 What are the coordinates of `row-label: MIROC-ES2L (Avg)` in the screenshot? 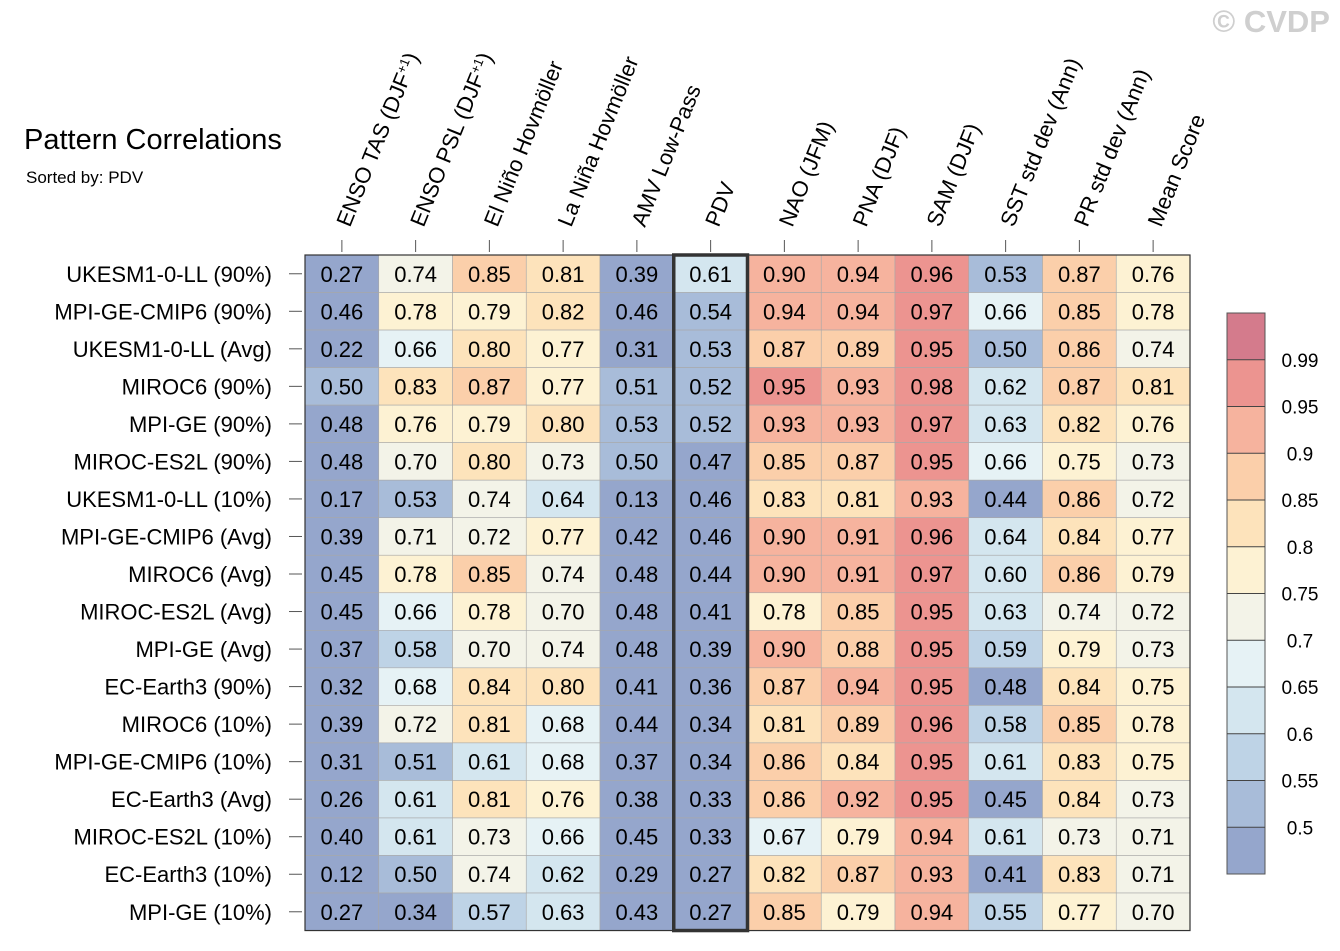 It's located at (176, 612).